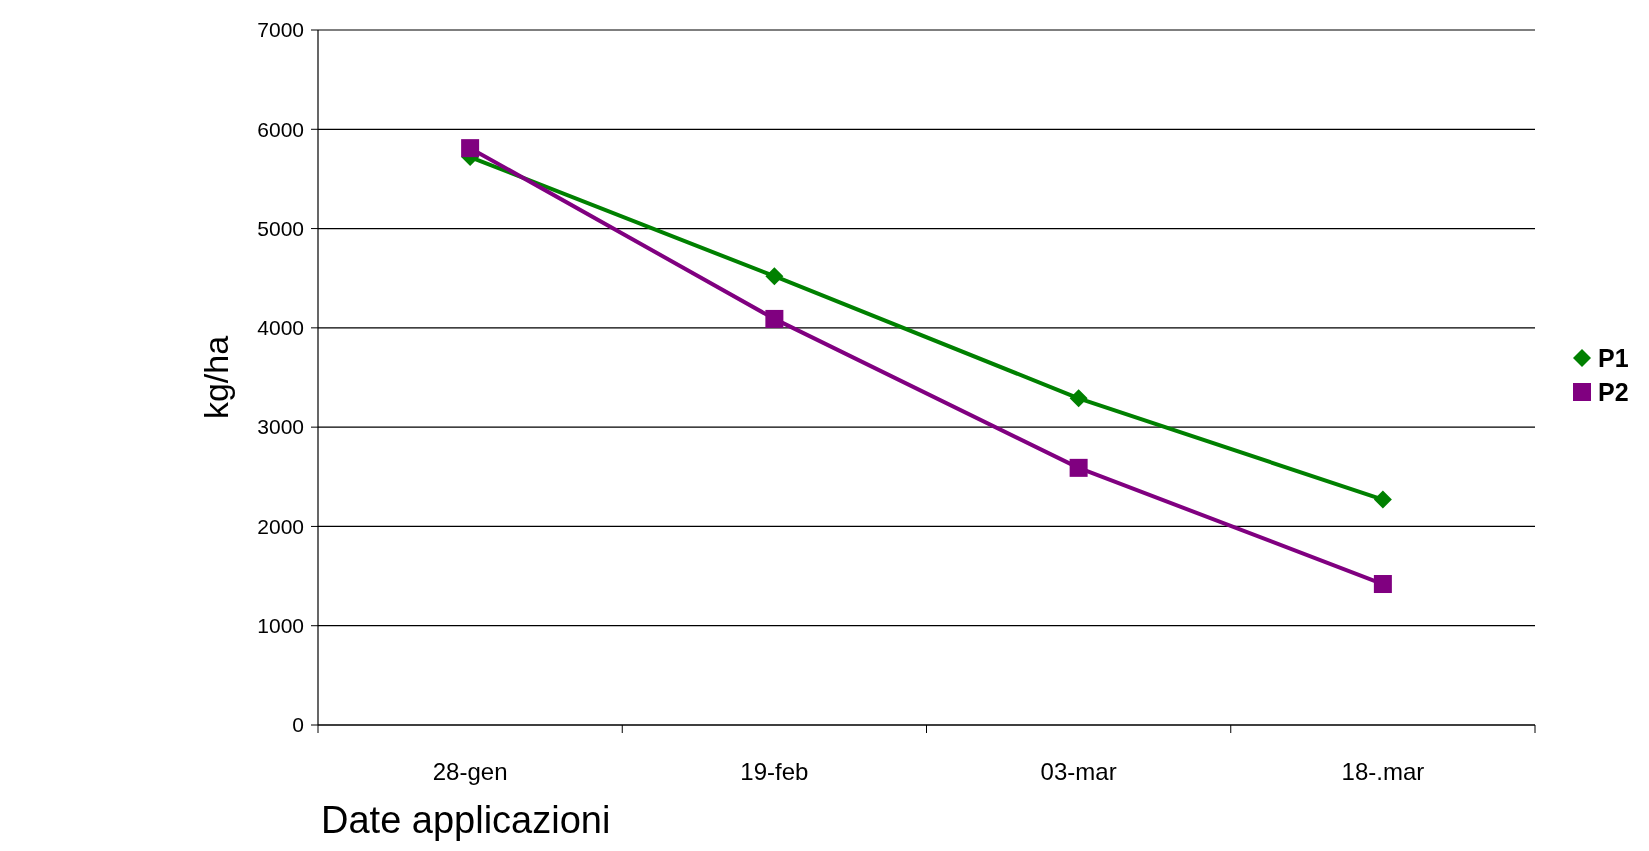 Image resolution: width=1649 pixels, height=851 pixels. What do you see at coordinates (280, 129) in the screenshot?
I see `y-tick-label: 6000` at bounding box center [280, 129].